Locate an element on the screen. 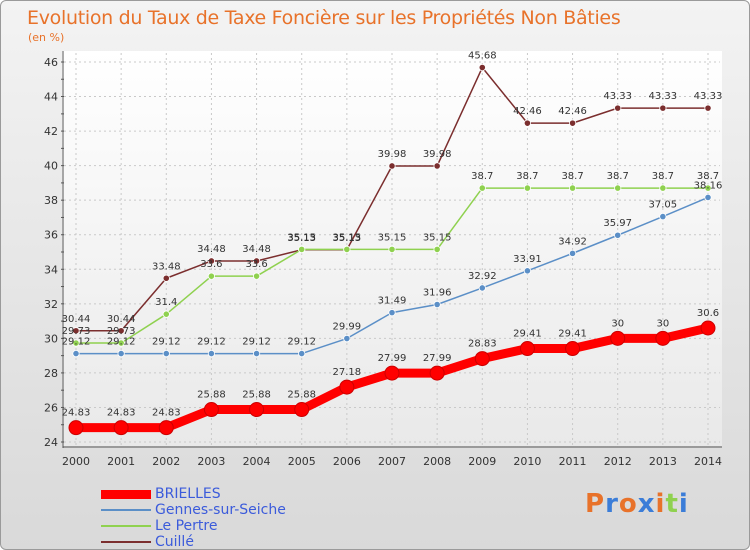 The image size is (750, 550). x-tick-label: 2013 is located at coordinates (663, 461).